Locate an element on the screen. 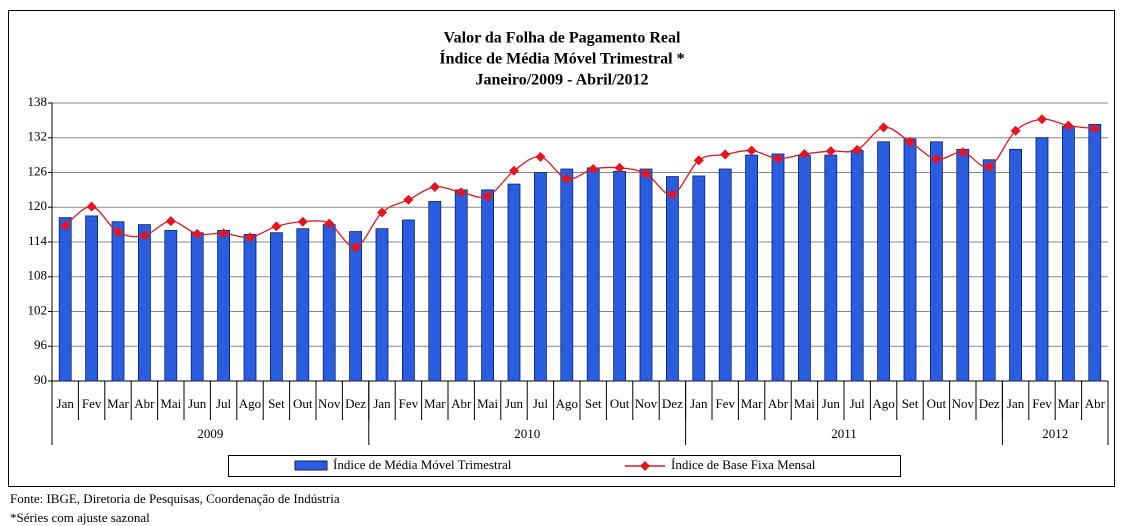 The width and height of the screenshot is (1123, 526). y-tick-label: 114 is located at coordinates (38, 240).